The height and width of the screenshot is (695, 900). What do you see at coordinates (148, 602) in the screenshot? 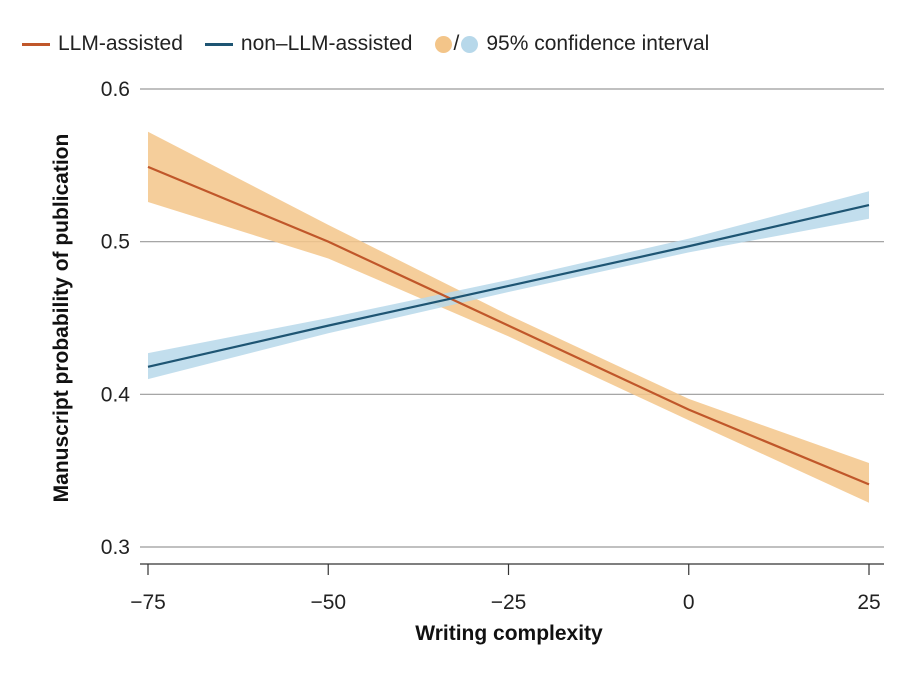
I see `x-tick-label-0: −75` at bounding box center [148, 602].